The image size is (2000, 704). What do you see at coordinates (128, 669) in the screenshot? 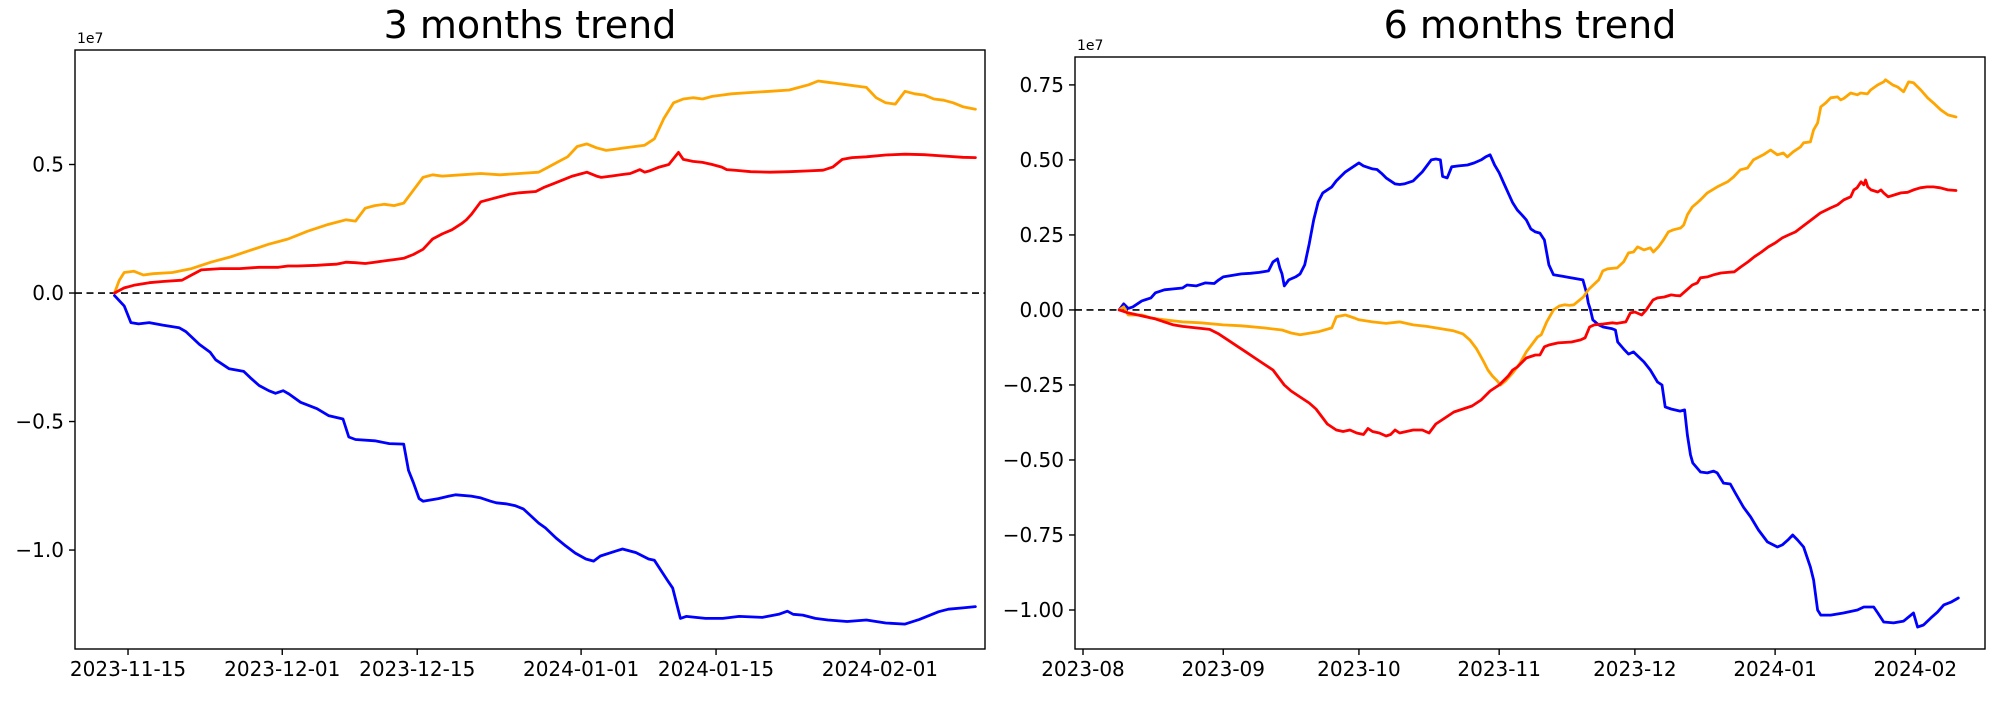
I see `x-tick-label: 2023-11-15` at bounding box center [128, 669].